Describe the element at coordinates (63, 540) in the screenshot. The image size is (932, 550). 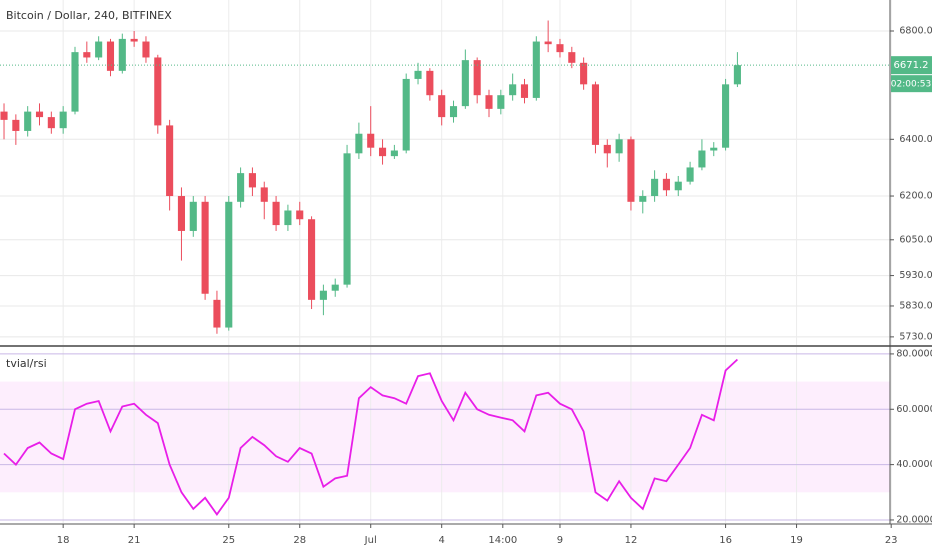
I see `x-tick-label: 18` at that location.